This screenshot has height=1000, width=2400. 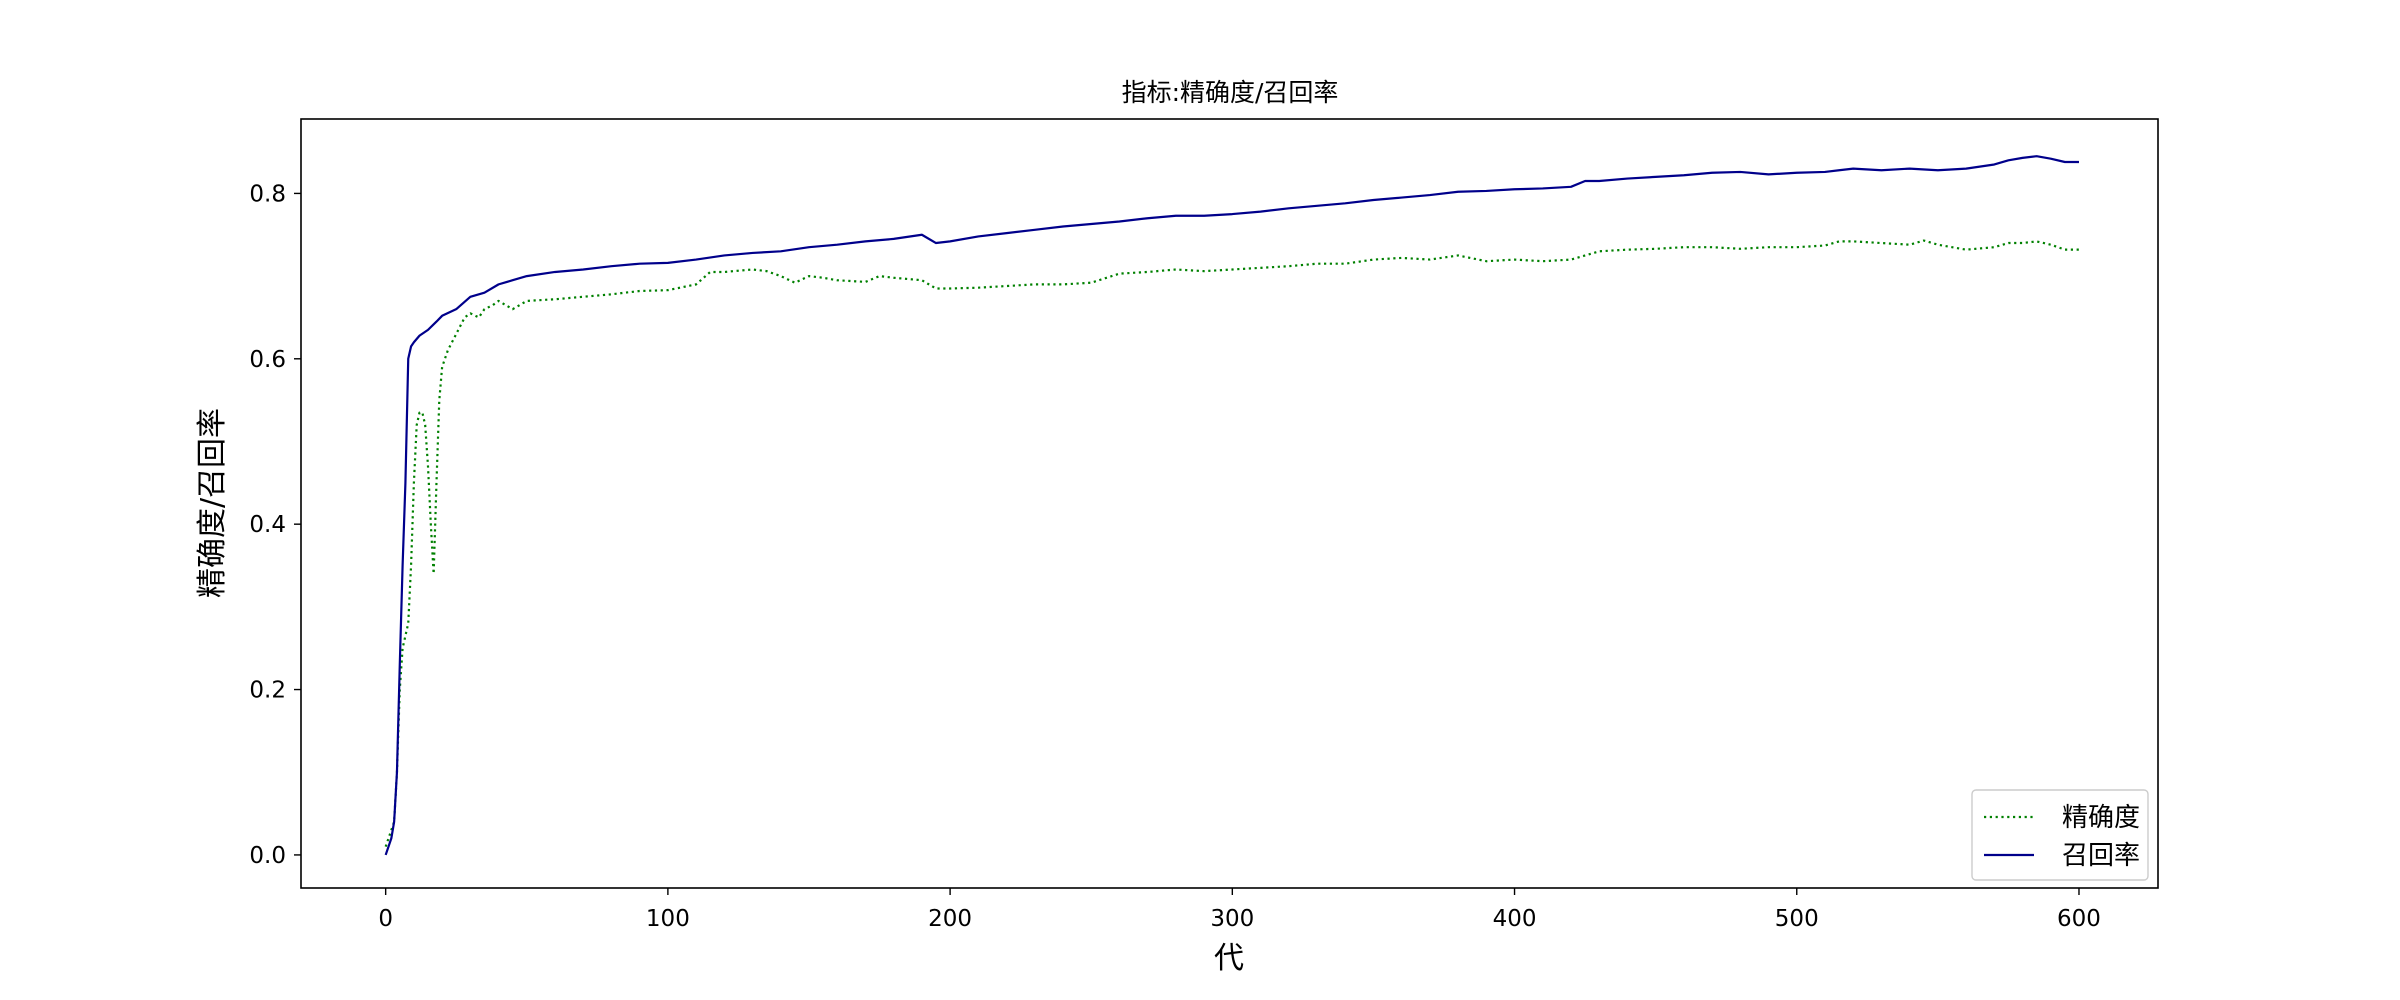 What do you see at coordinates (1229, 958) in the screenshot?
I see `x-axis-title: 代` at bounding box center [1229, 958].